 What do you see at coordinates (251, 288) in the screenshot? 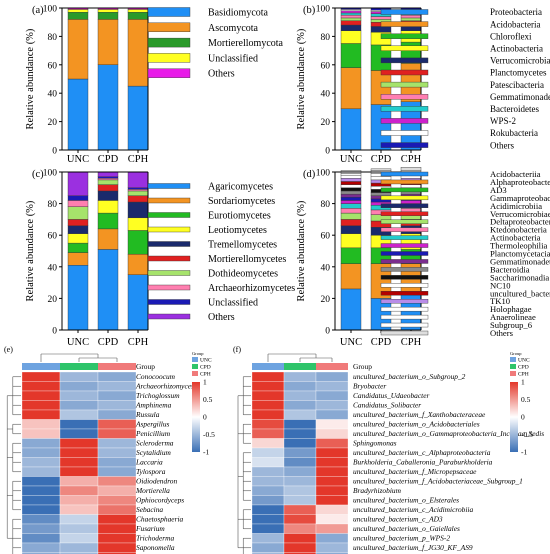
I see `legend-label: Archaeorhizomycetes` at bounding box center [251, 288].